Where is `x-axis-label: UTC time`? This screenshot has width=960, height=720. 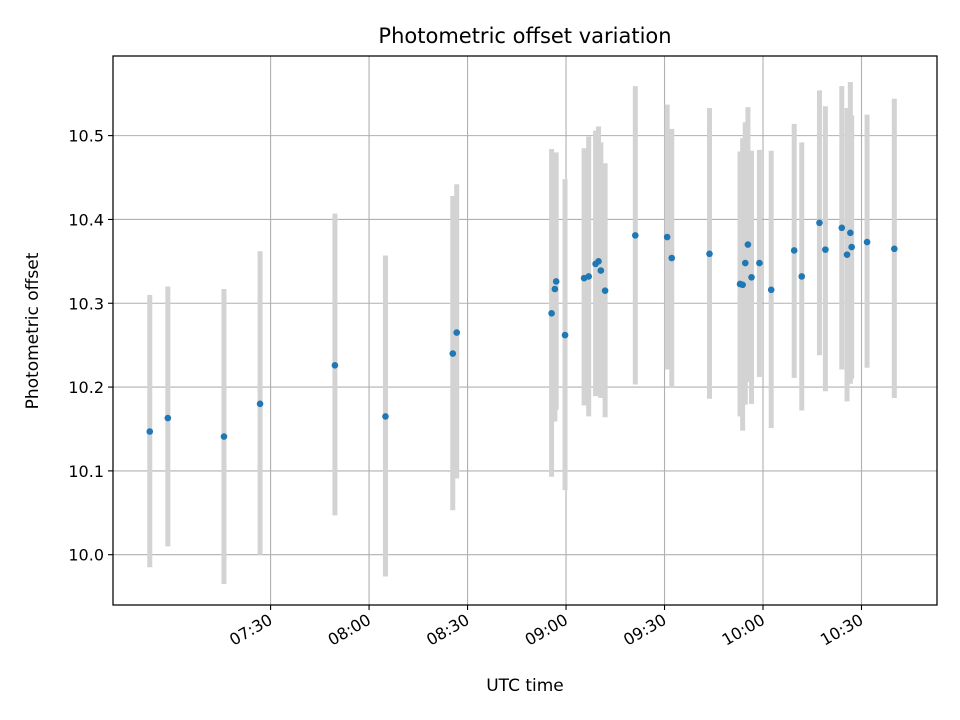
x-axis-label: UTC time is located at coordinates (525, 686).